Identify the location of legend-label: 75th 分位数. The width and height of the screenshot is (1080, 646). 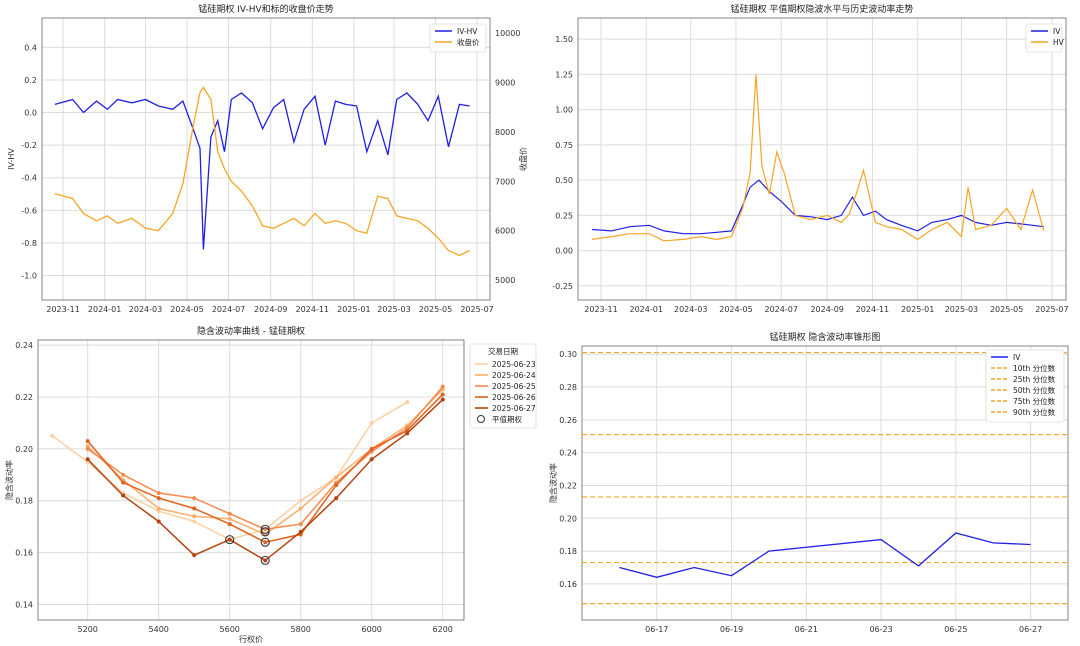
(1034, 401).